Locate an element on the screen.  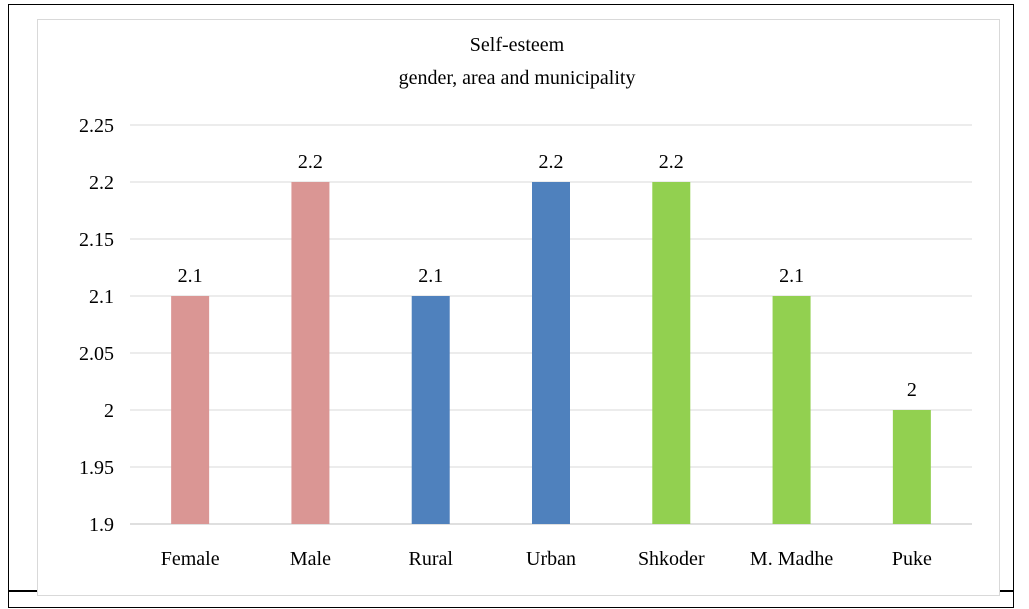
x-tick-label: M. Madhe is located at coordinates (791, 559).